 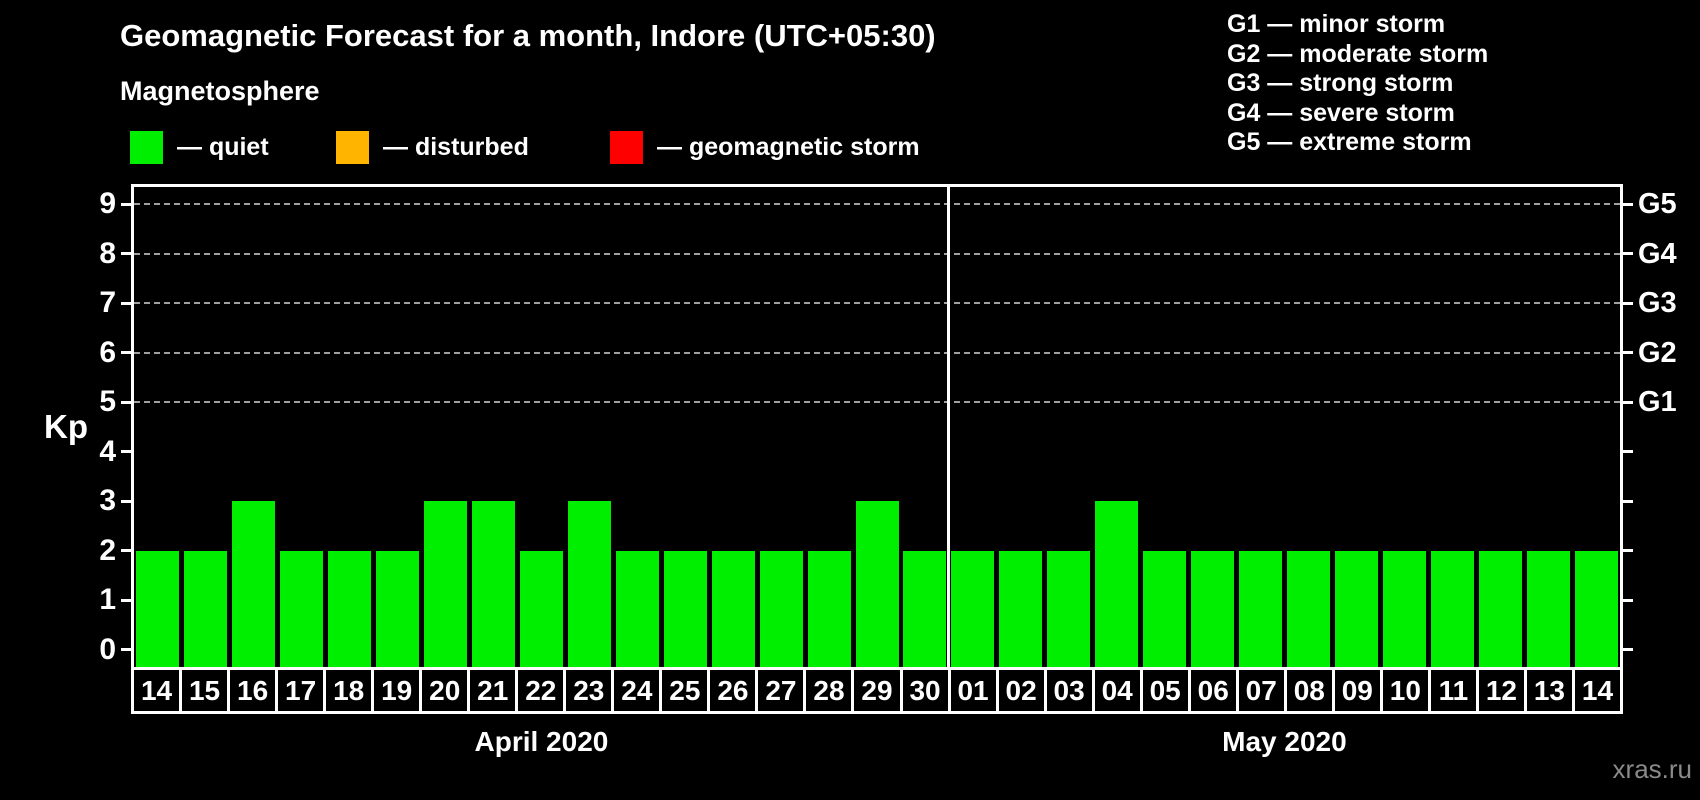 What do you see at coordinates (107, 600) in the screenshot?
I see `y-tick-label: 1` at bounding box center [107, 600].